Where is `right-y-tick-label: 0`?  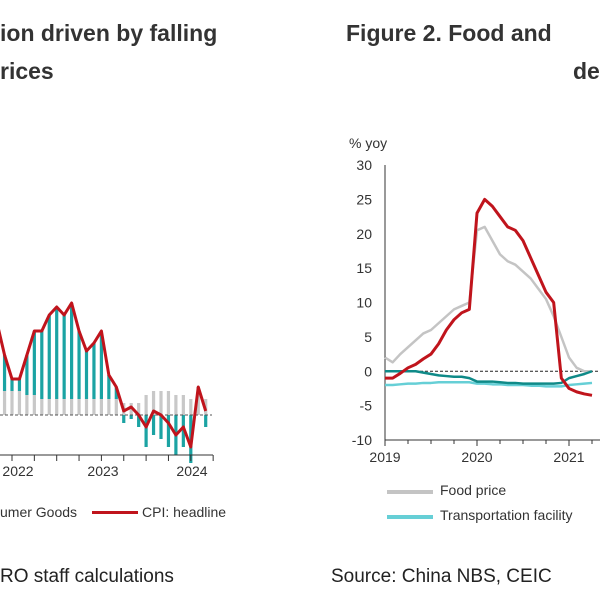 right-y-tick-label: 0 is located at coordinates (368, 371).